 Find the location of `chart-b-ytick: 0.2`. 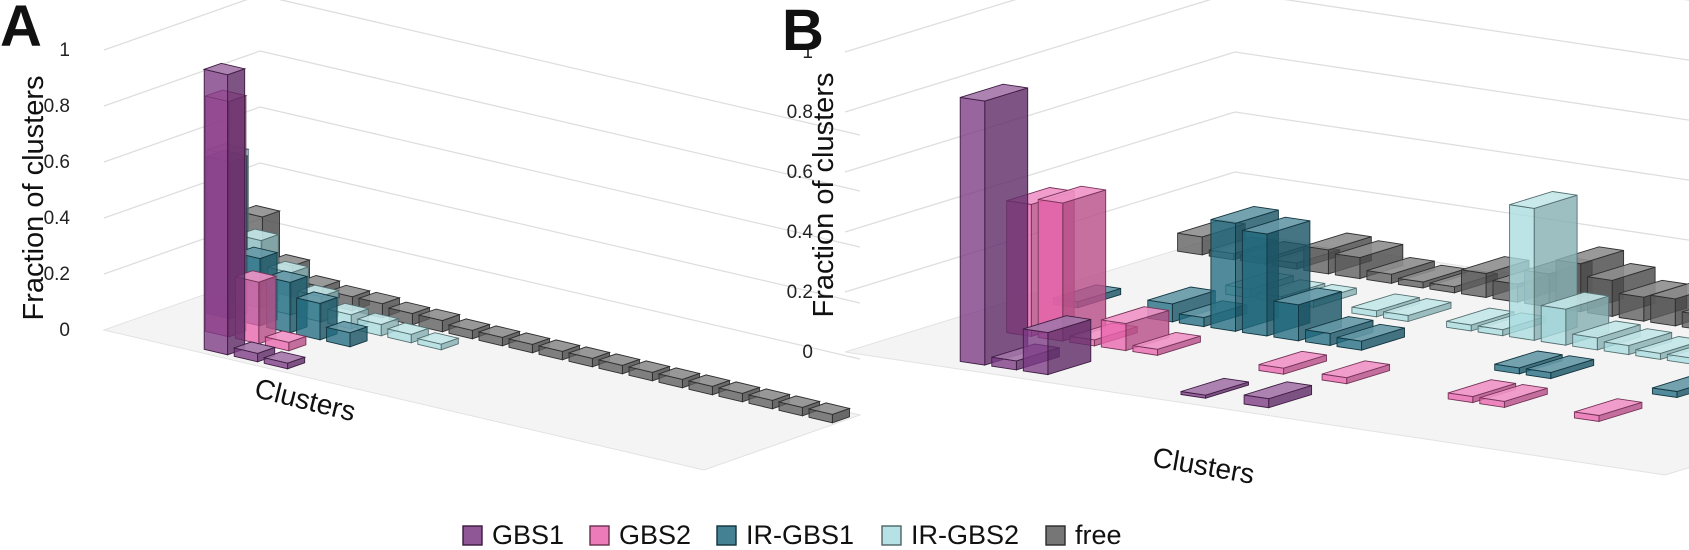

chart-b-ytick: 0.2 is located at coordinates (800, 292).